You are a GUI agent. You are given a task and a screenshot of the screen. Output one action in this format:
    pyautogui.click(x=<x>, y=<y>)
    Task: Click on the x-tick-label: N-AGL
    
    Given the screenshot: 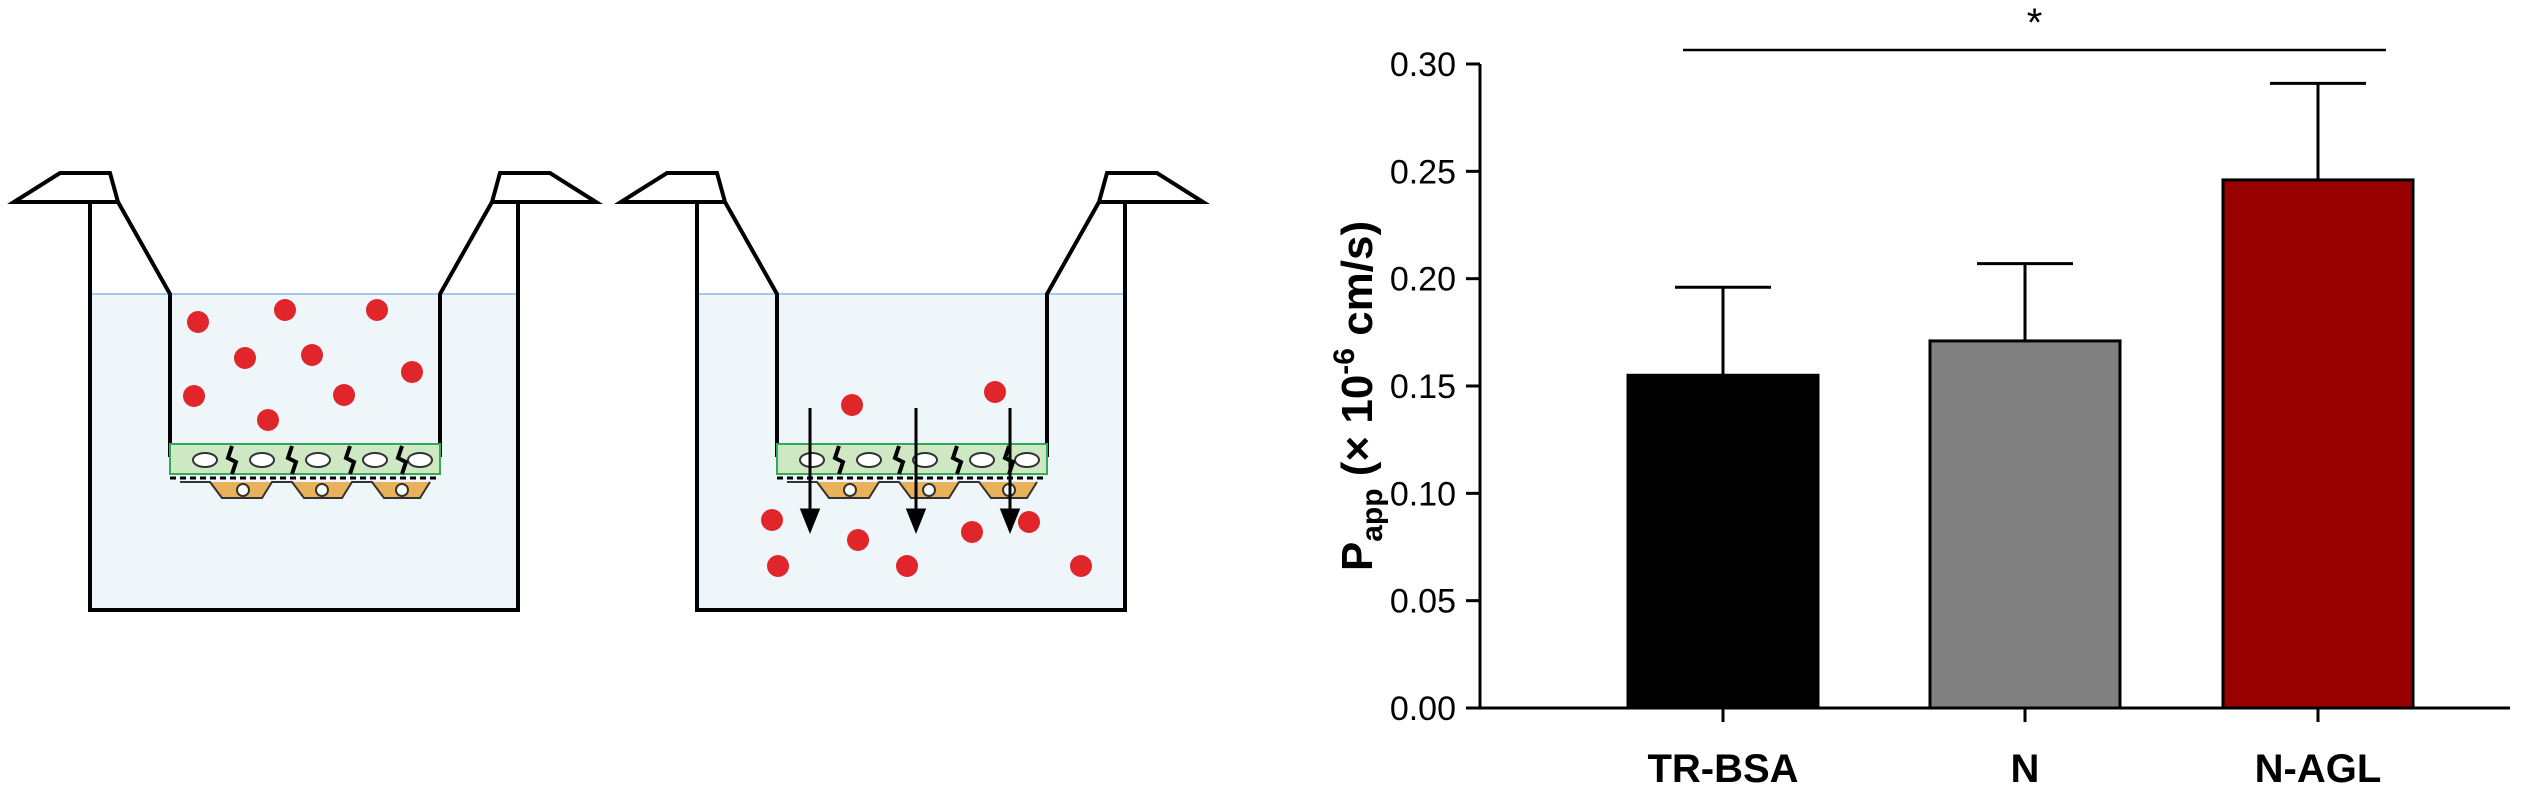 What is the action you would take?
    pyautogui.click(x=2318, y=769)
    